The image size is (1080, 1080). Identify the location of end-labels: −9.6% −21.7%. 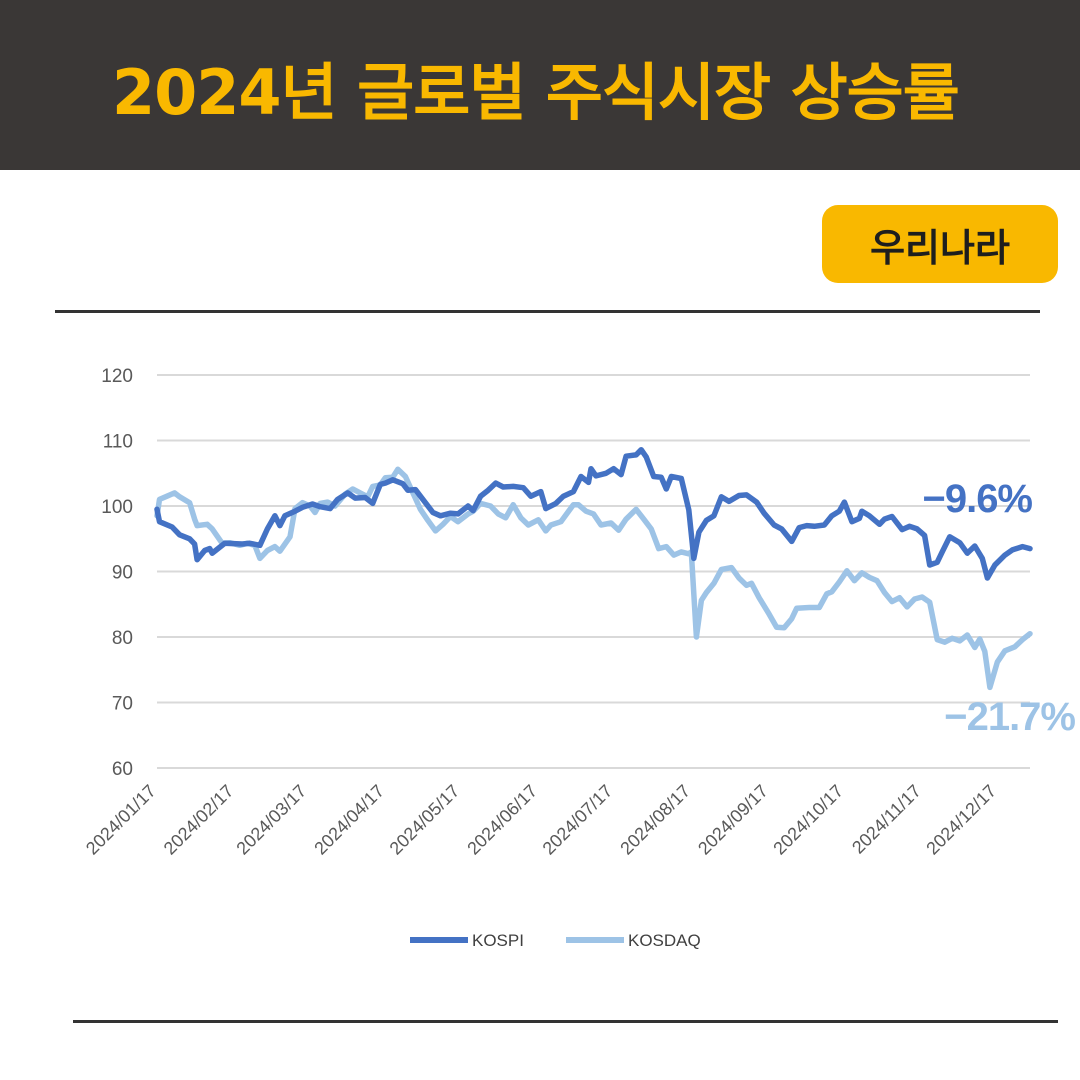
(999, 608).